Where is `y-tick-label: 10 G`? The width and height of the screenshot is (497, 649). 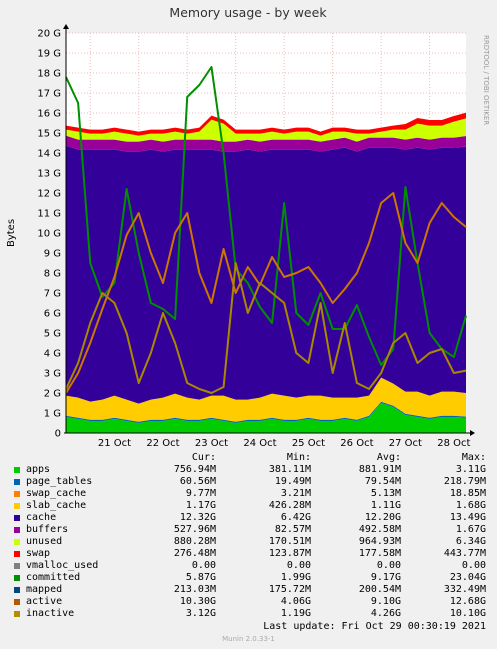 y-tick-label: 10 G is located at coordinates (49, 234).